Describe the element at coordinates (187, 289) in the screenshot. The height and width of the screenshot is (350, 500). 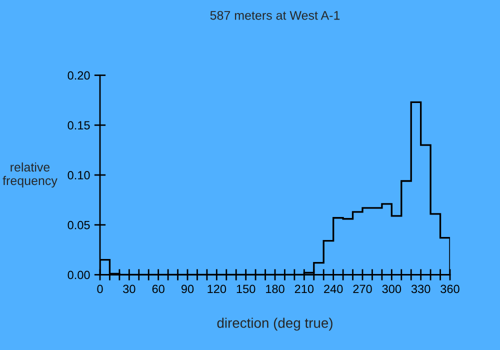
I see `x-tick-label: 90` at that location.